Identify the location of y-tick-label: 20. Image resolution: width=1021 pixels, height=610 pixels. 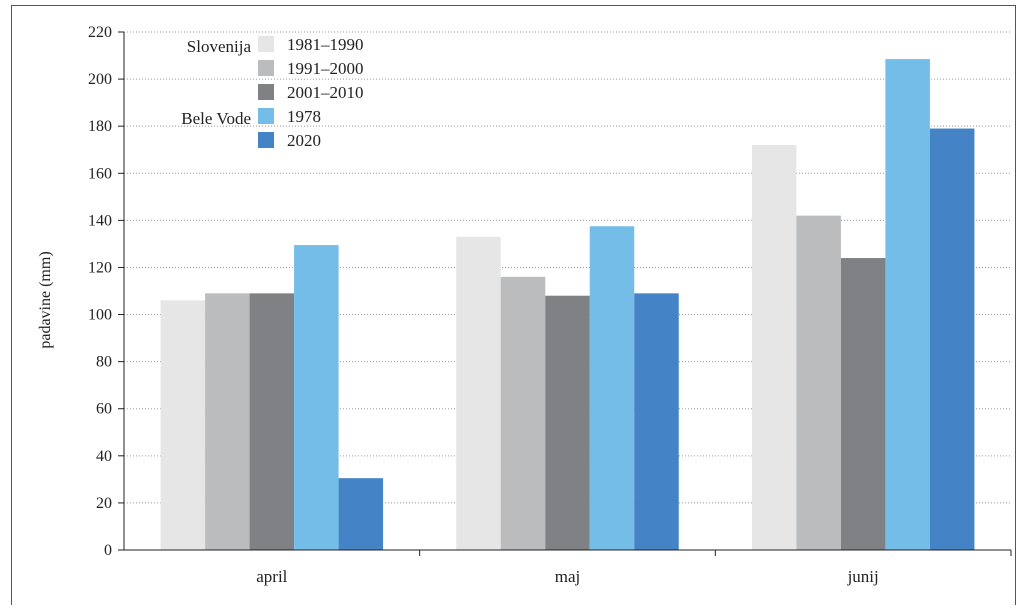
(104, 503).